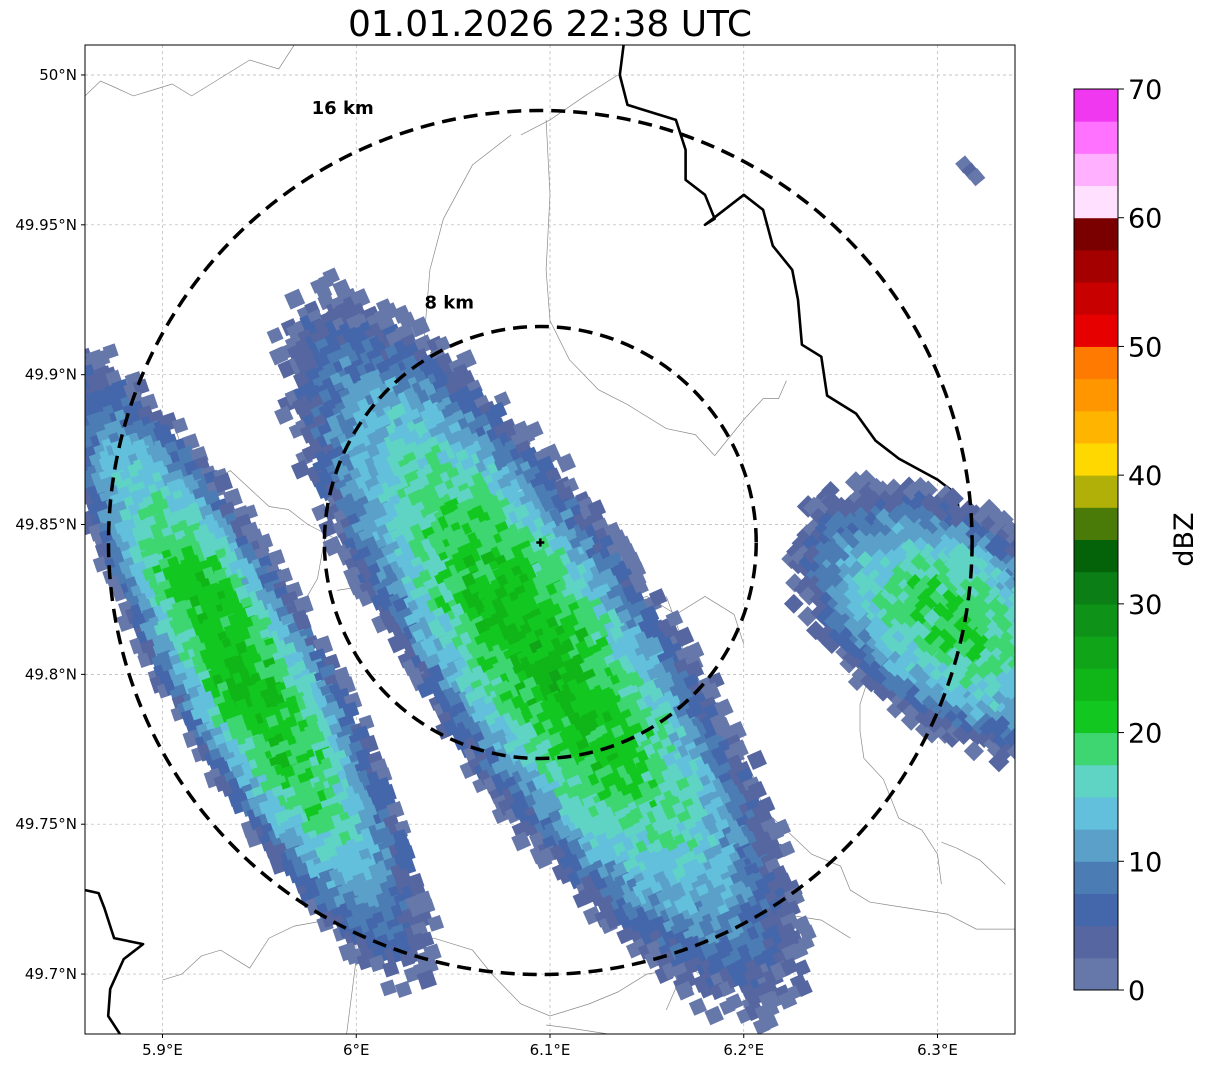 This screenshot has height=1069, width=1207. What do you see at coordinates (1136, 541) in the screenshot?
I see `dbz-colorbar: 0 10 20 30 40 50 60 70 dBZ` at bounding box center [1136, 541].